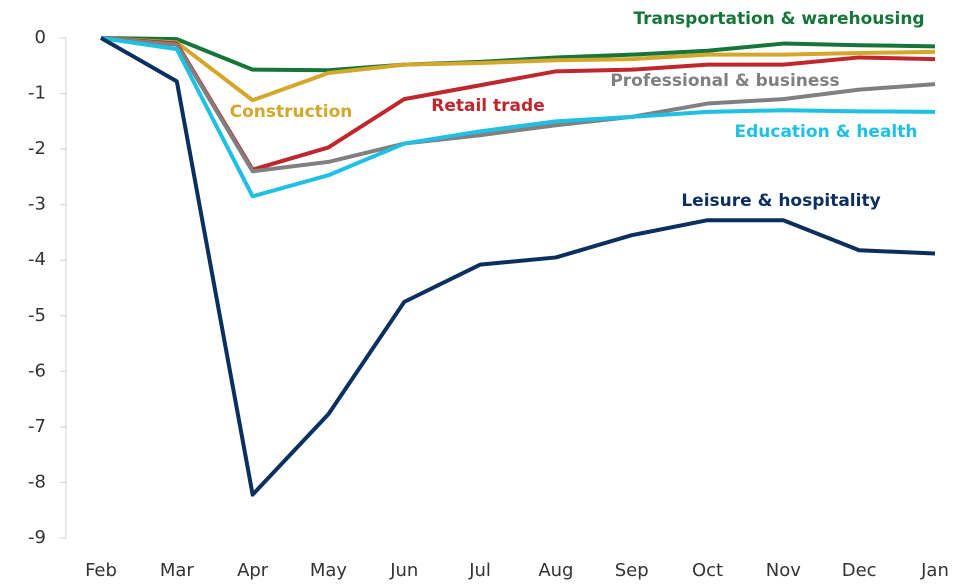 This screenshot has width=973, height=588. Describe the element at coordinates (37, 204) in the screenshot. I see `y-tick-label: -3` at that location.